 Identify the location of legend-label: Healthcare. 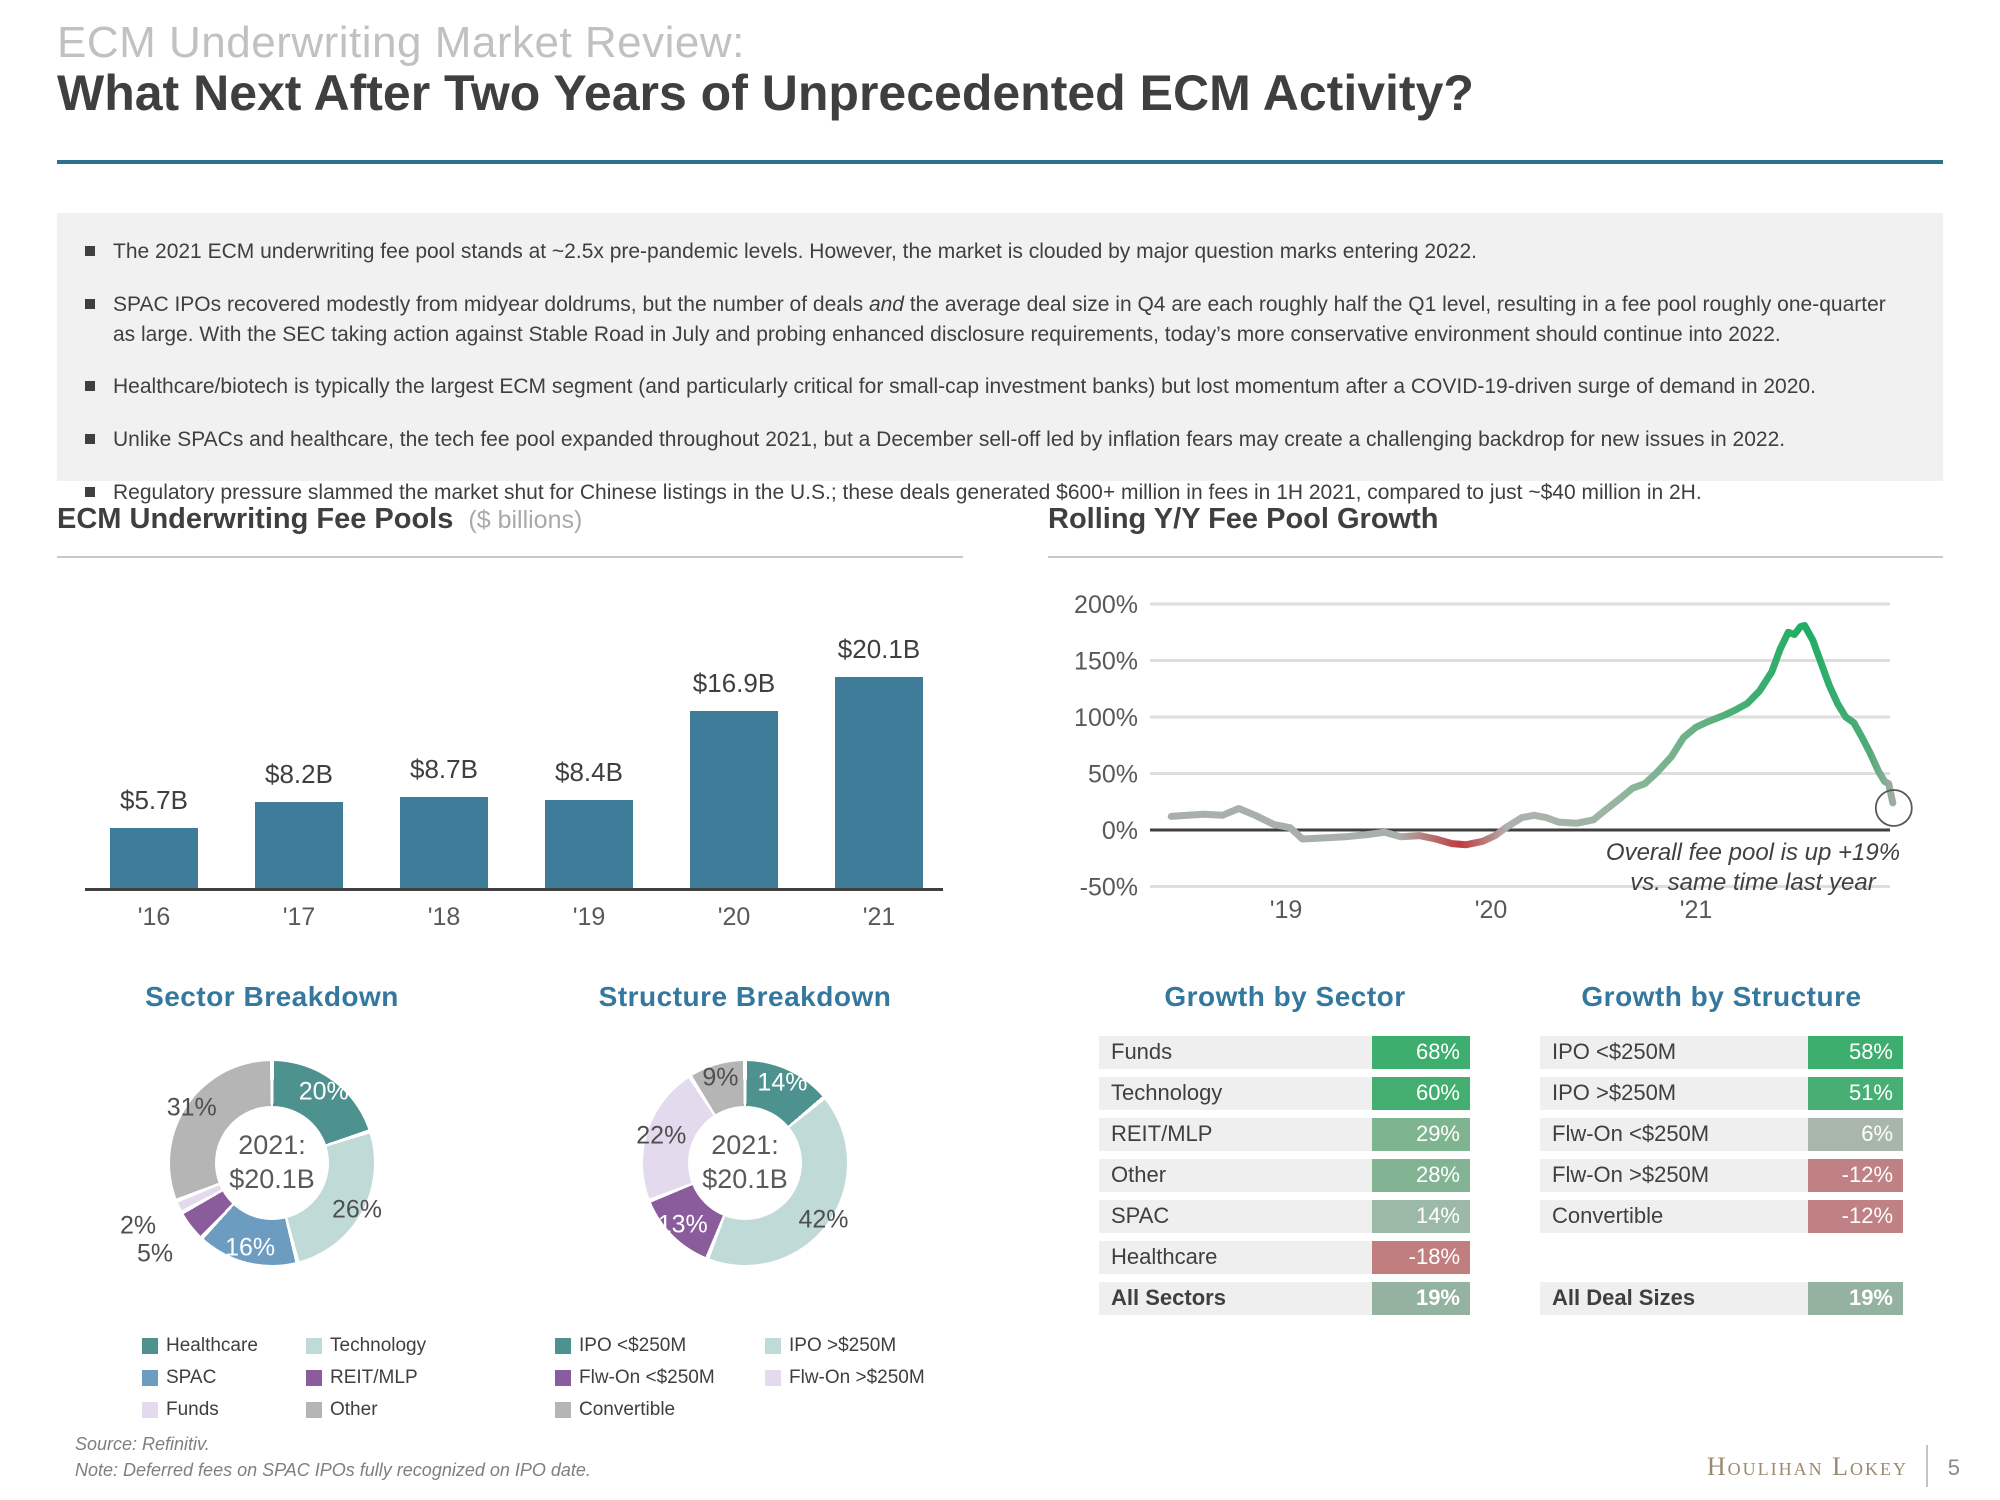
(212, 1345).